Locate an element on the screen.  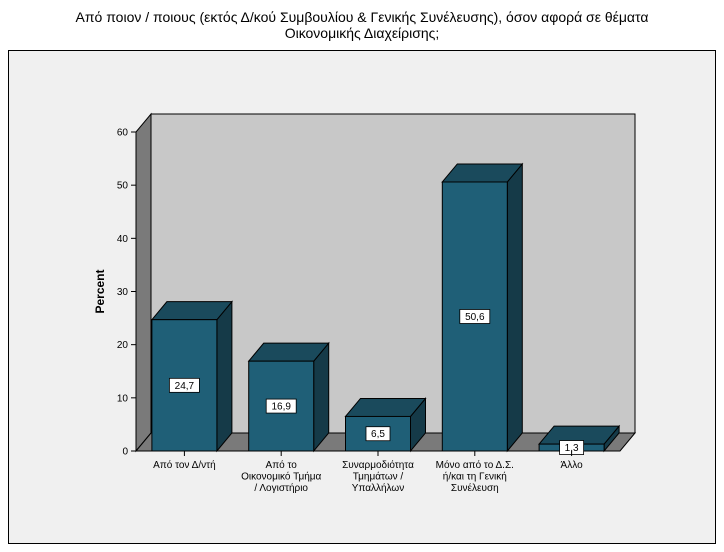
x-tick-label: Άλλο is located at coordinates (572, 465).